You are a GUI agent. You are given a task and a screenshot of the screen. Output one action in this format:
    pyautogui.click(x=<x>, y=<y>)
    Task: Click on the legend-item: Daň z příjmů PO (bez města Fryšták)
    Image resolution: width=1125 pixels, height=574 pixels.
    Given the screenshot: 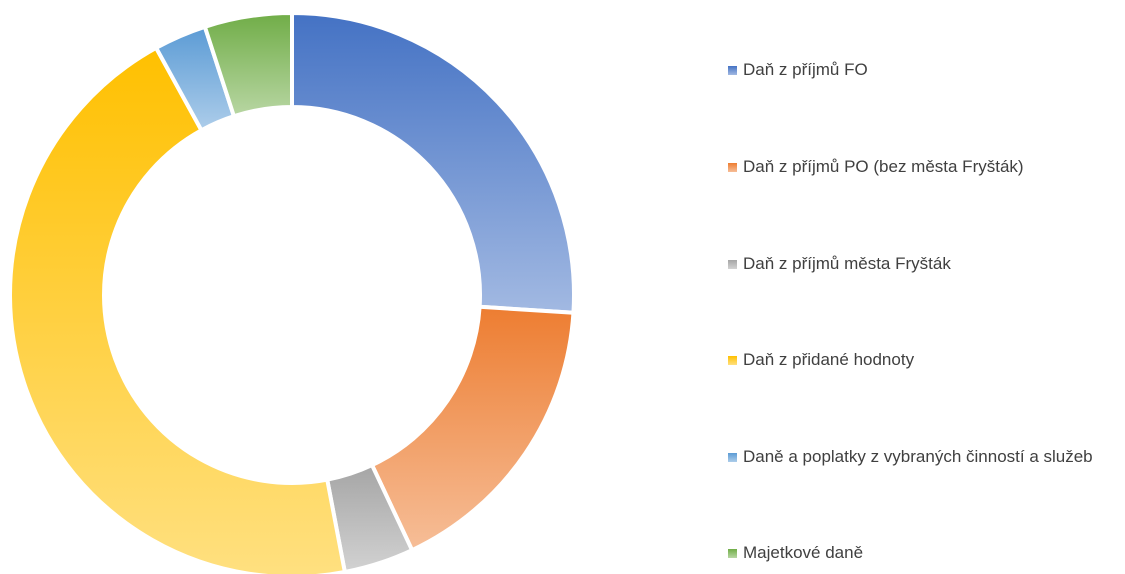 What is the action you would take?
    pyautogui.click(x=920, y=167)
    